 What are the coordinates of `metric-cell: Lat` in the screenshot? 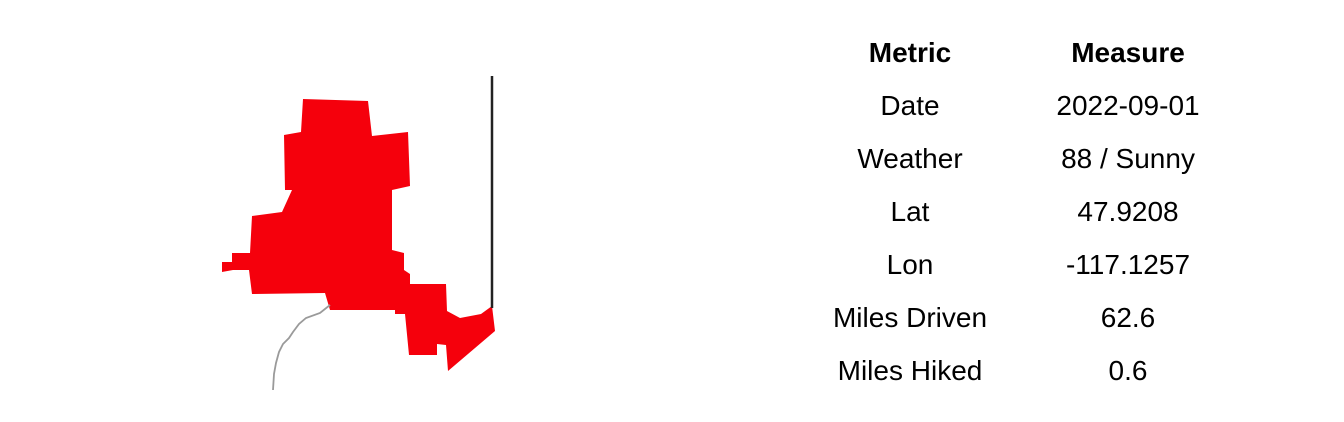 It's located at (910, 211).